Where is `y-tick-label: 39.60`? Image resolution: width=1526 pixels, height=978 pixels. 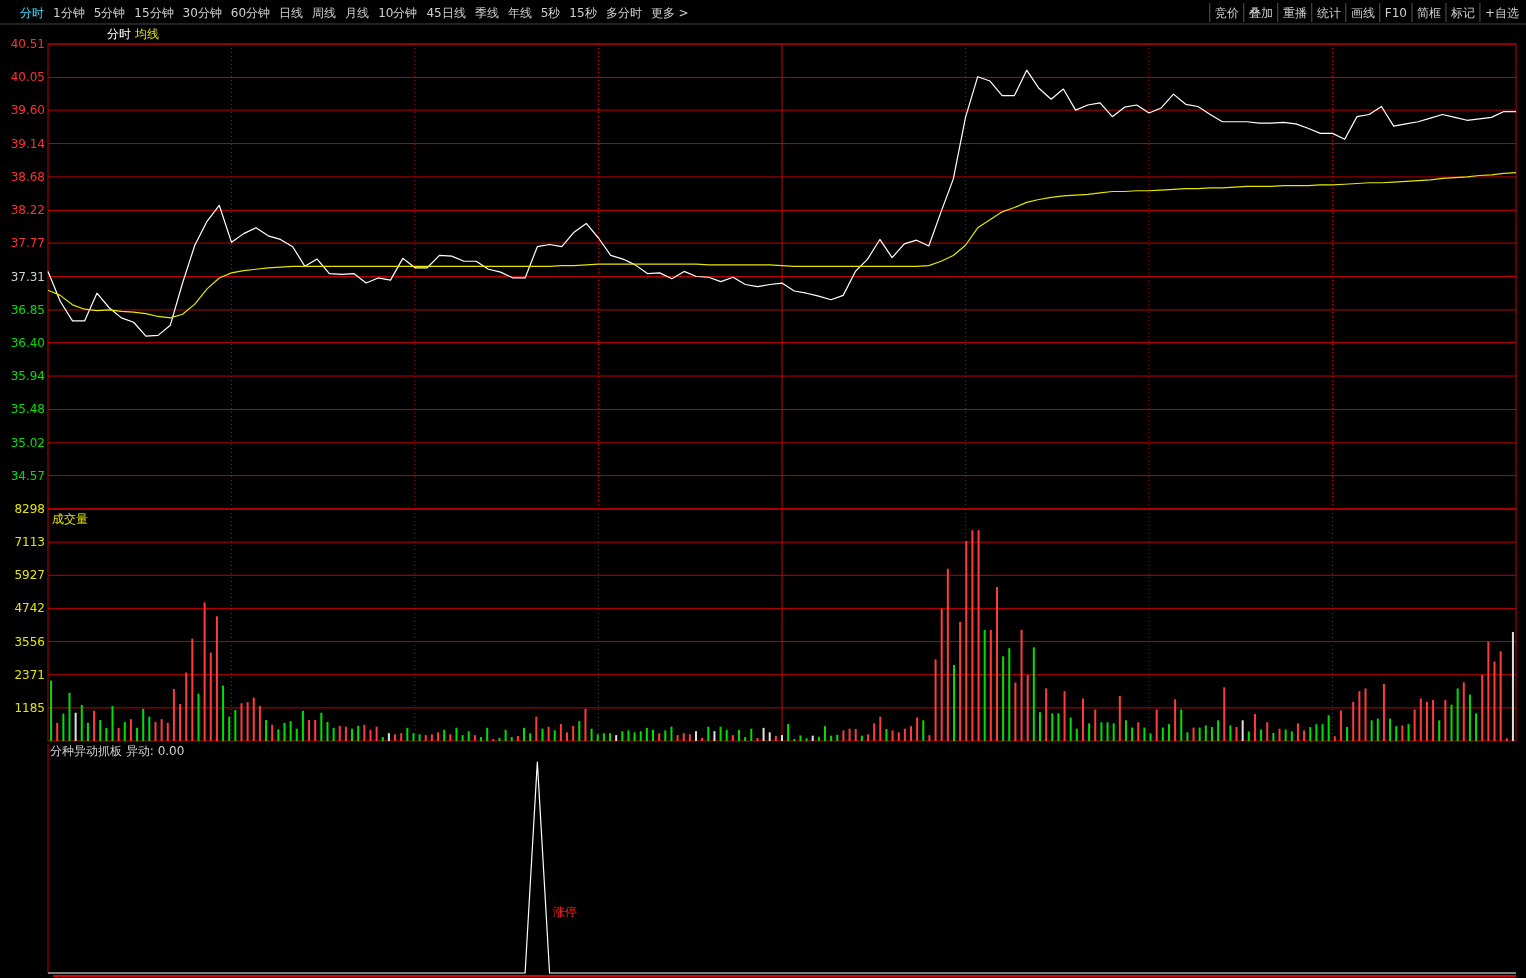
y-tick-label: 39.60 is located at coordinates (27, 110).